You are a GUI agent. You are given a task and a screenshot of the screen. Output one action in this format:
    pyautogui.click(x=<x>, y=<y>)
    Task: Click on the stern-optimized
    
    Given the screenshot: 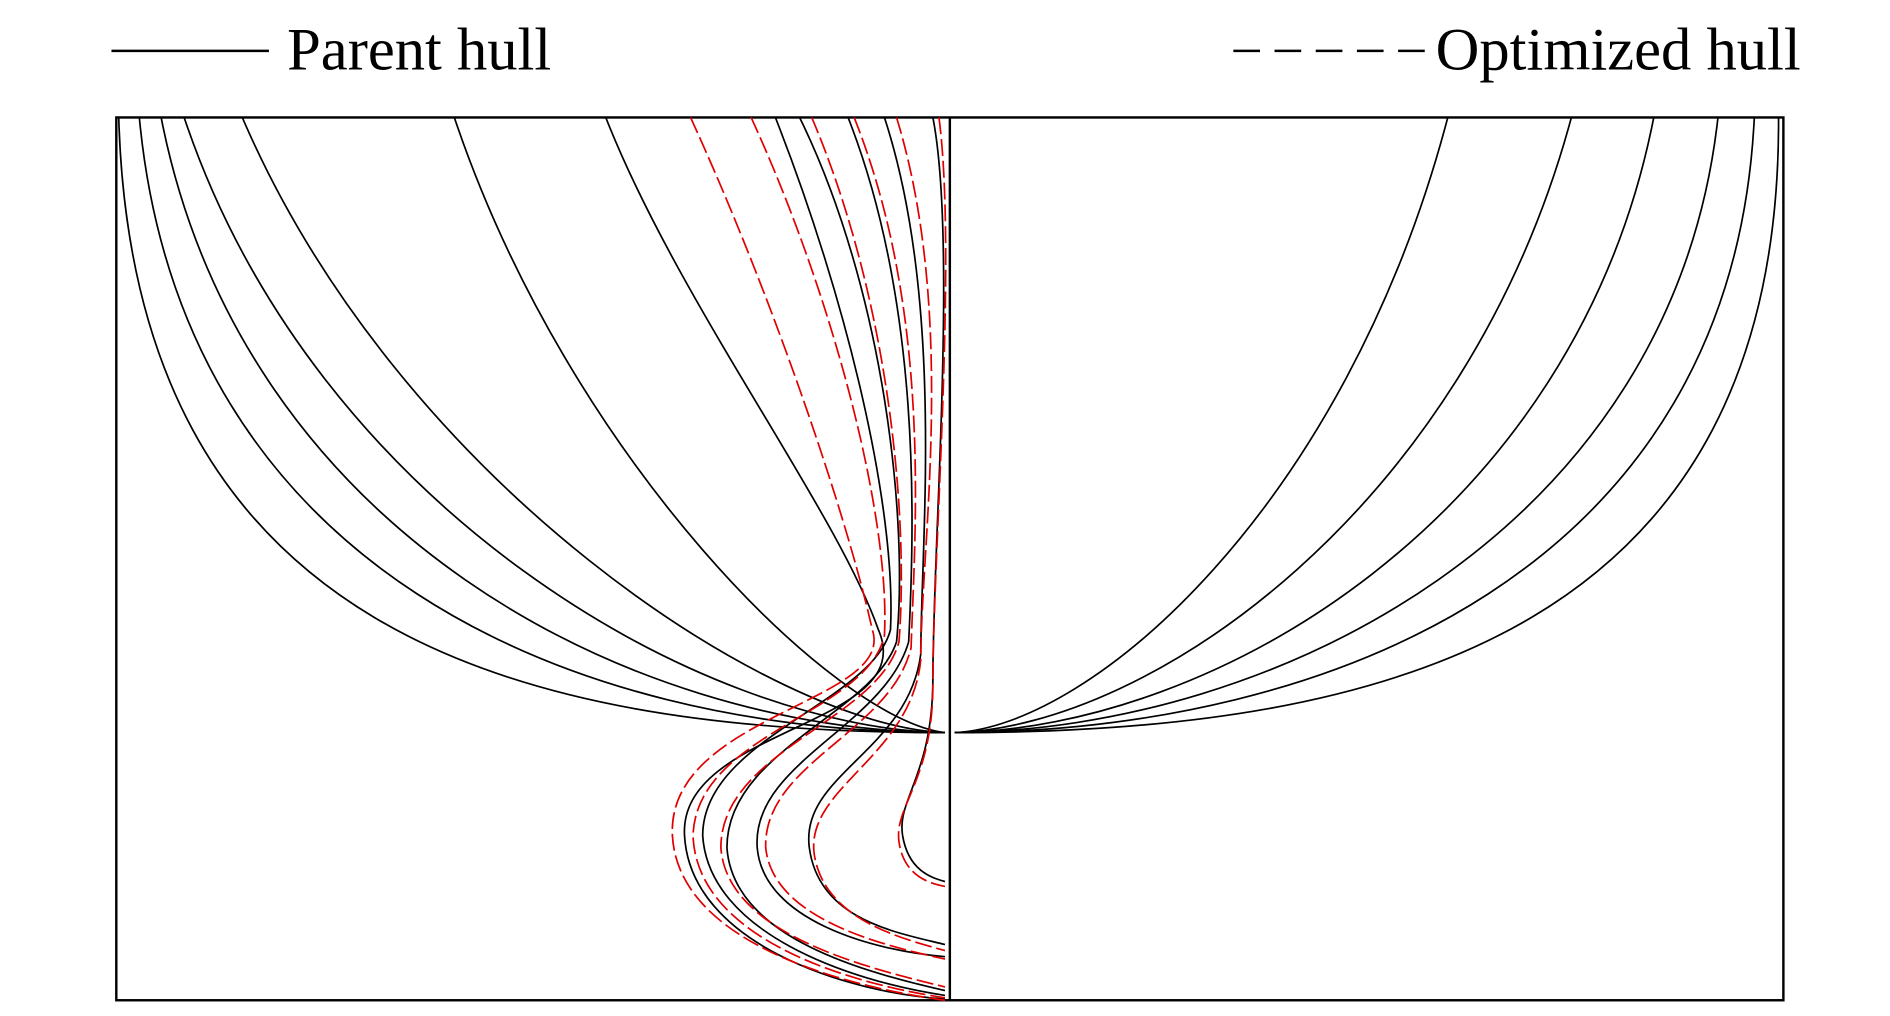 What is the action you would take?
    pyautogui.click(x=809, y=559)
    